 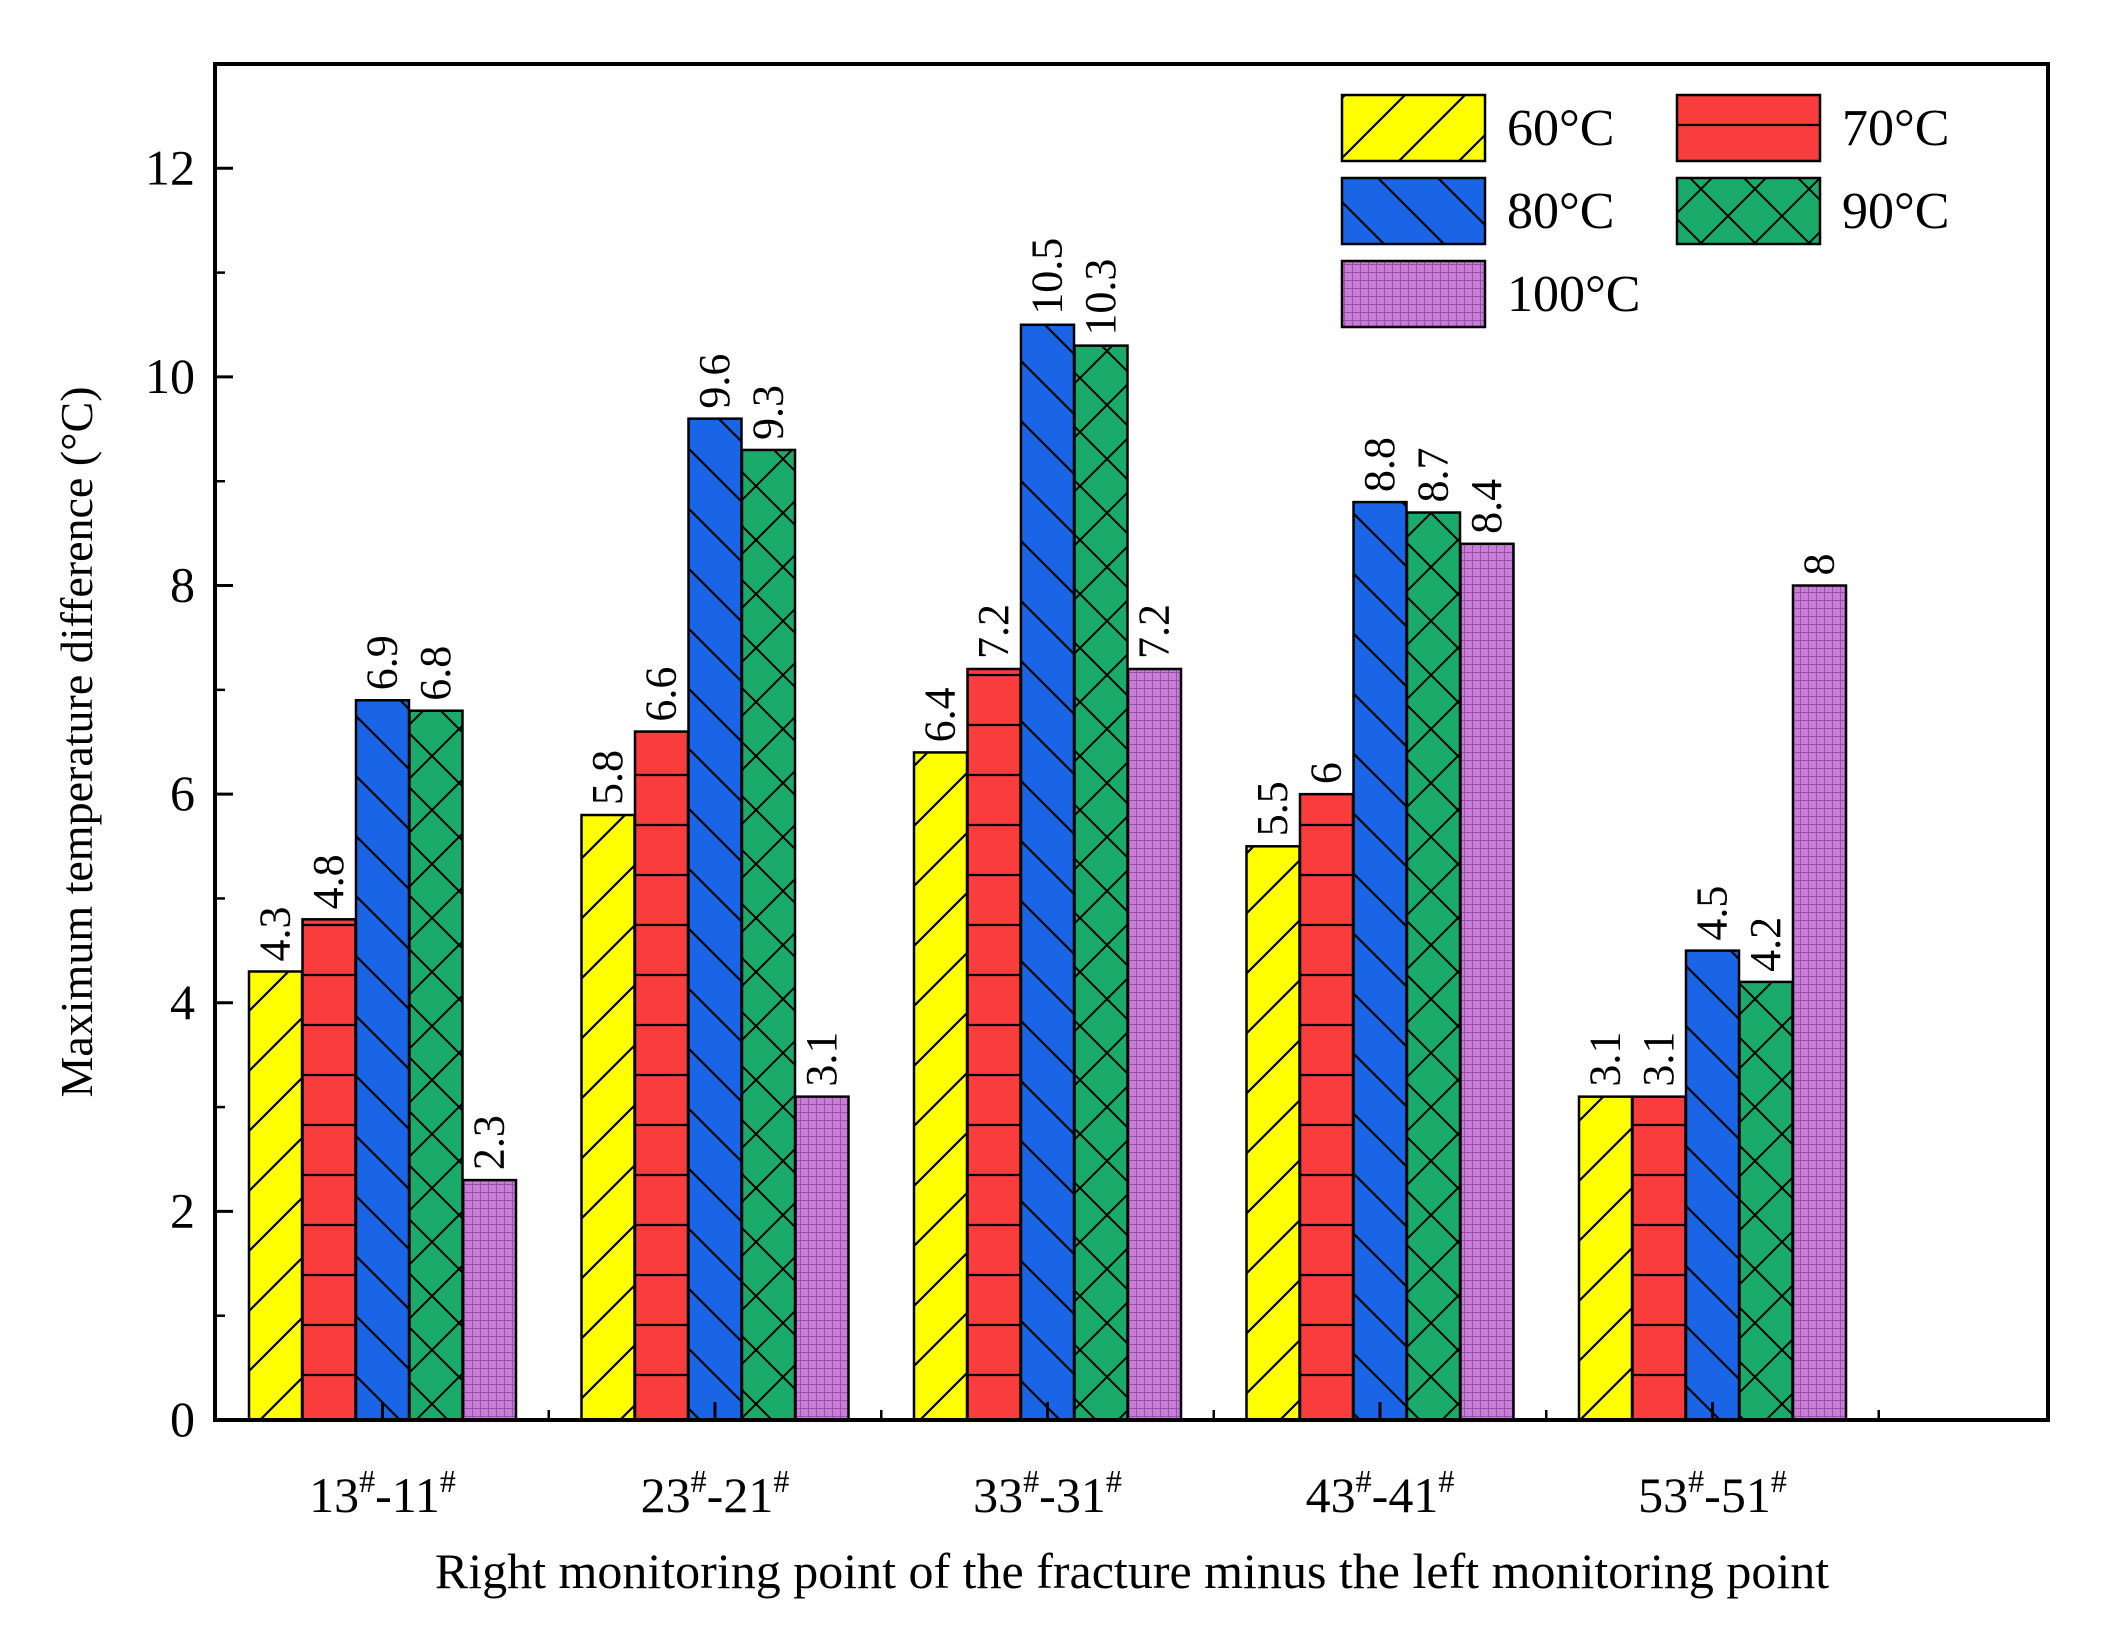 What do you see at coordinates (607, 777) in the screenshot?
I see `value-label: 5.8` at bounding box center [607, 777].